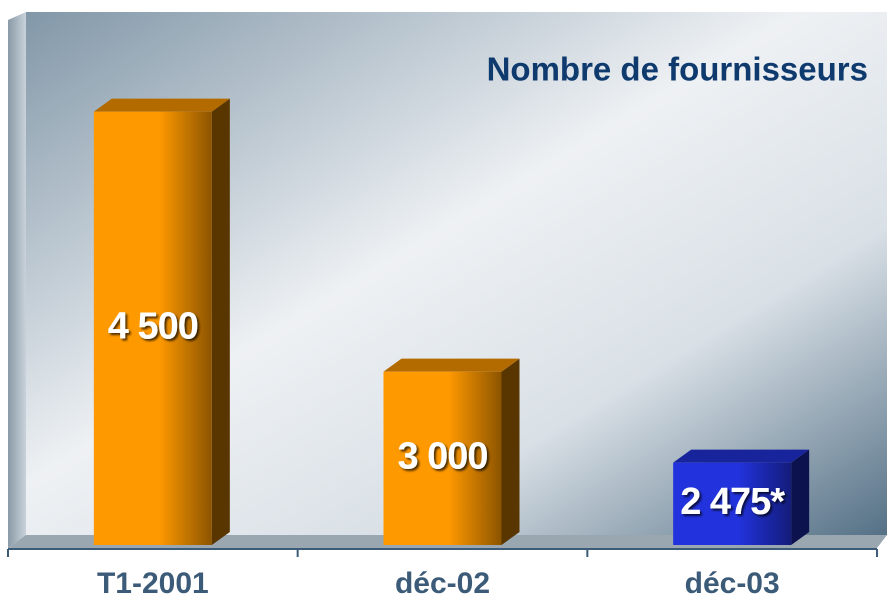 The width and height of the screenshot is (887, 604). I want to click on value-label: 2 475*, so click(732, 502).